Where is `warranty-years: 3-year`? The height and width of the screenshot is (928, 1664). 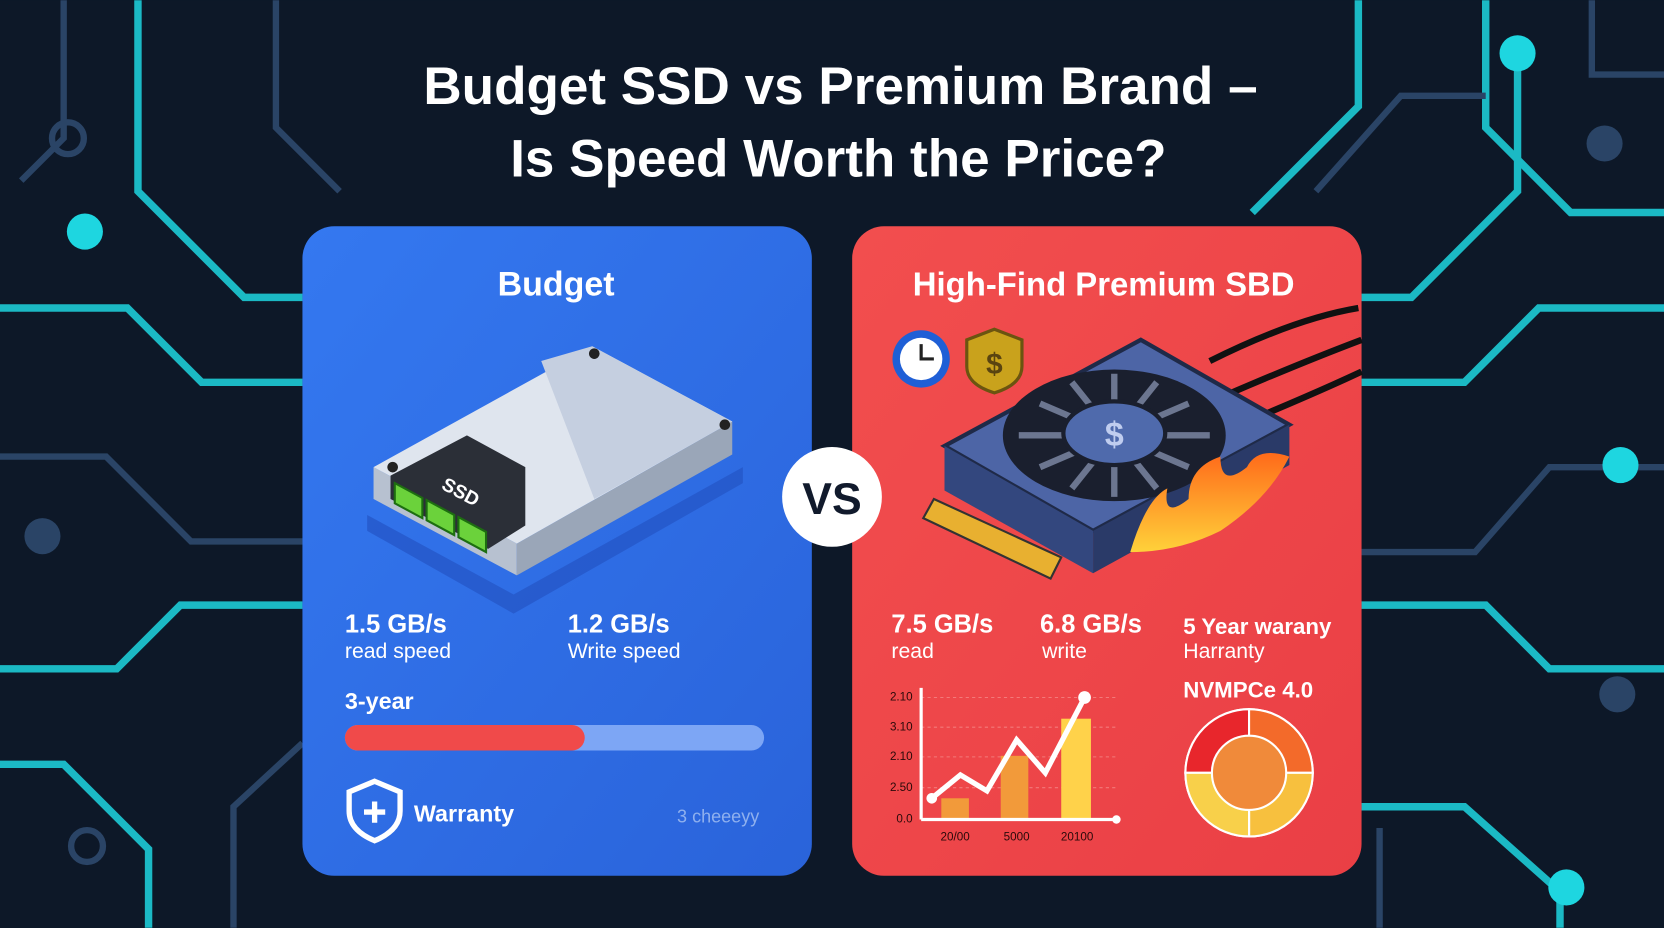 warranty-years: 3-year is located at coordinates (379, 701).